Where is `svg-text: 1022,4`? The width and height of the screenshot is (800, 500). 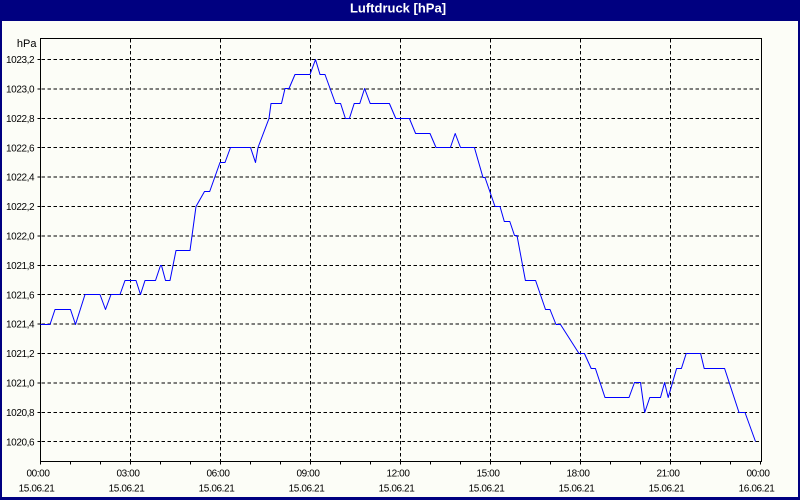 svg-text: 1022,4 is located at coordinates (20, 178).